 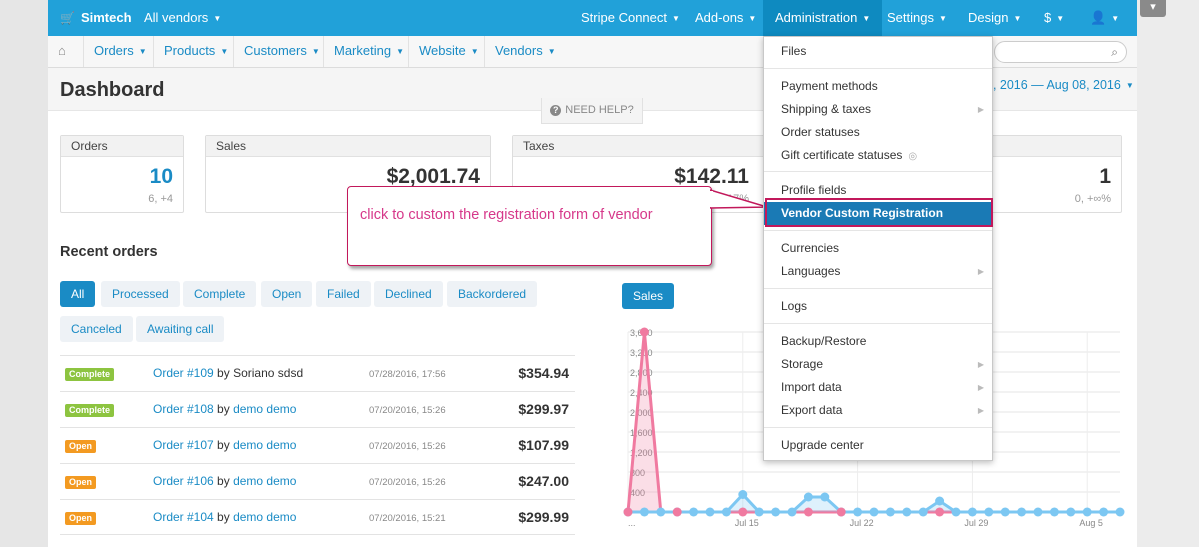 What do you see at coordinates (878, 190) in the screenshot?
I see `menu-item-profile-fields: Profile fields` at bounding box center [878, 190].